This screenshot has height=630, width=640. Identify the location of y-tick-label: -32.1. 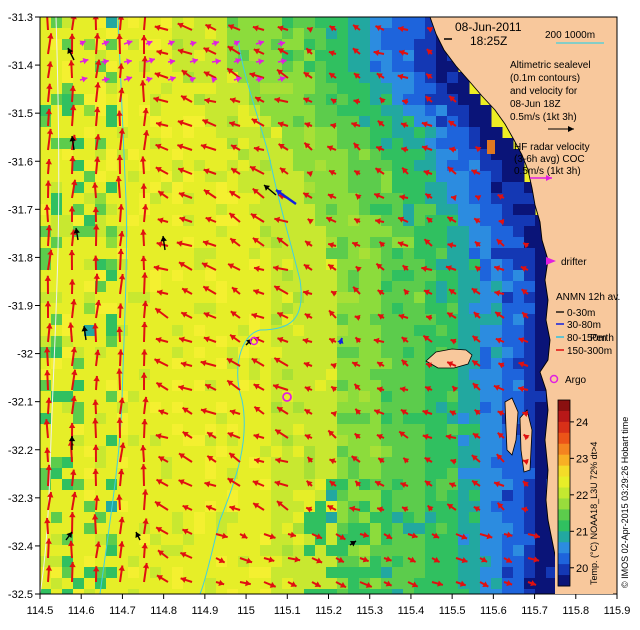
(20, 403).